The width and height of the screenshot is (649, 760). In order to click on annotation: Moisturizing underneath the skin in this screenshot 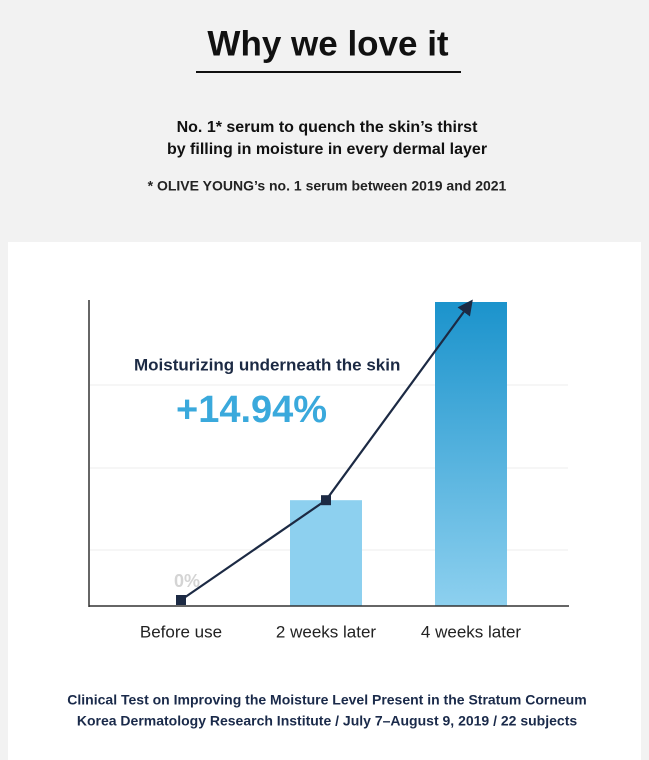, I will do `click(267, 364)`.